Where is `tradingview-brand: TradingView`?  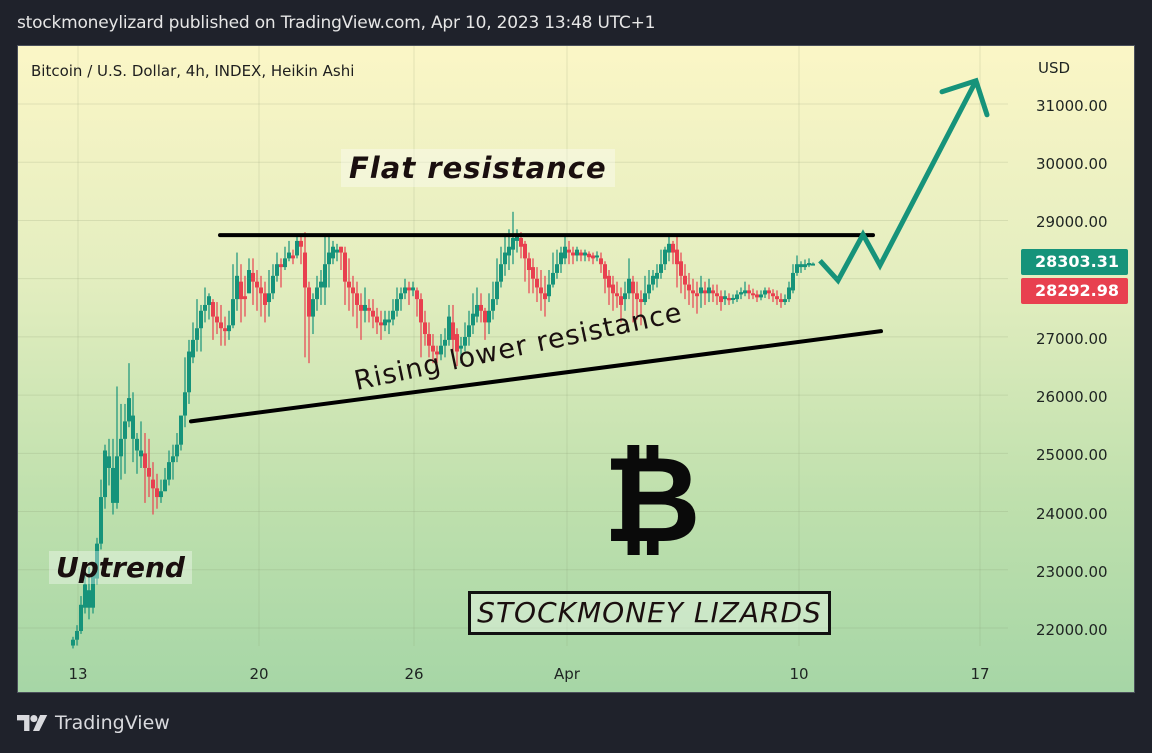
tradingview-brand: TradingView is located at coordinates (112, 723).